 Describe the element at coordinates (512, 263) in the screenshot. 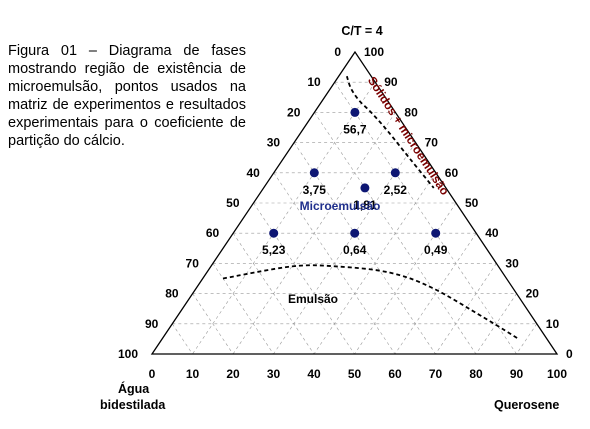

I see `right-tick-label: 30` at that location.